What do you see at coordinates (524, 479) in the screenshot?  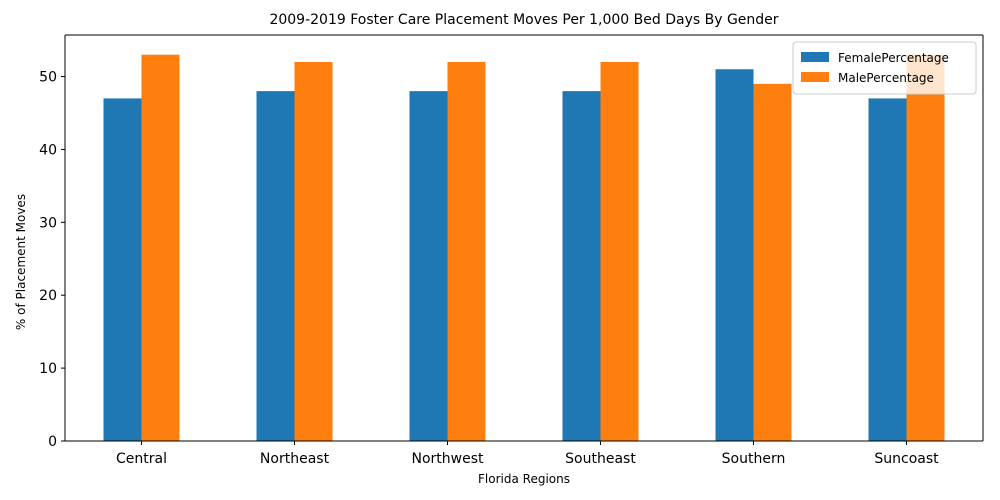 I see `x-axis-title: Florida Regions` at bounding box center [524, 479].